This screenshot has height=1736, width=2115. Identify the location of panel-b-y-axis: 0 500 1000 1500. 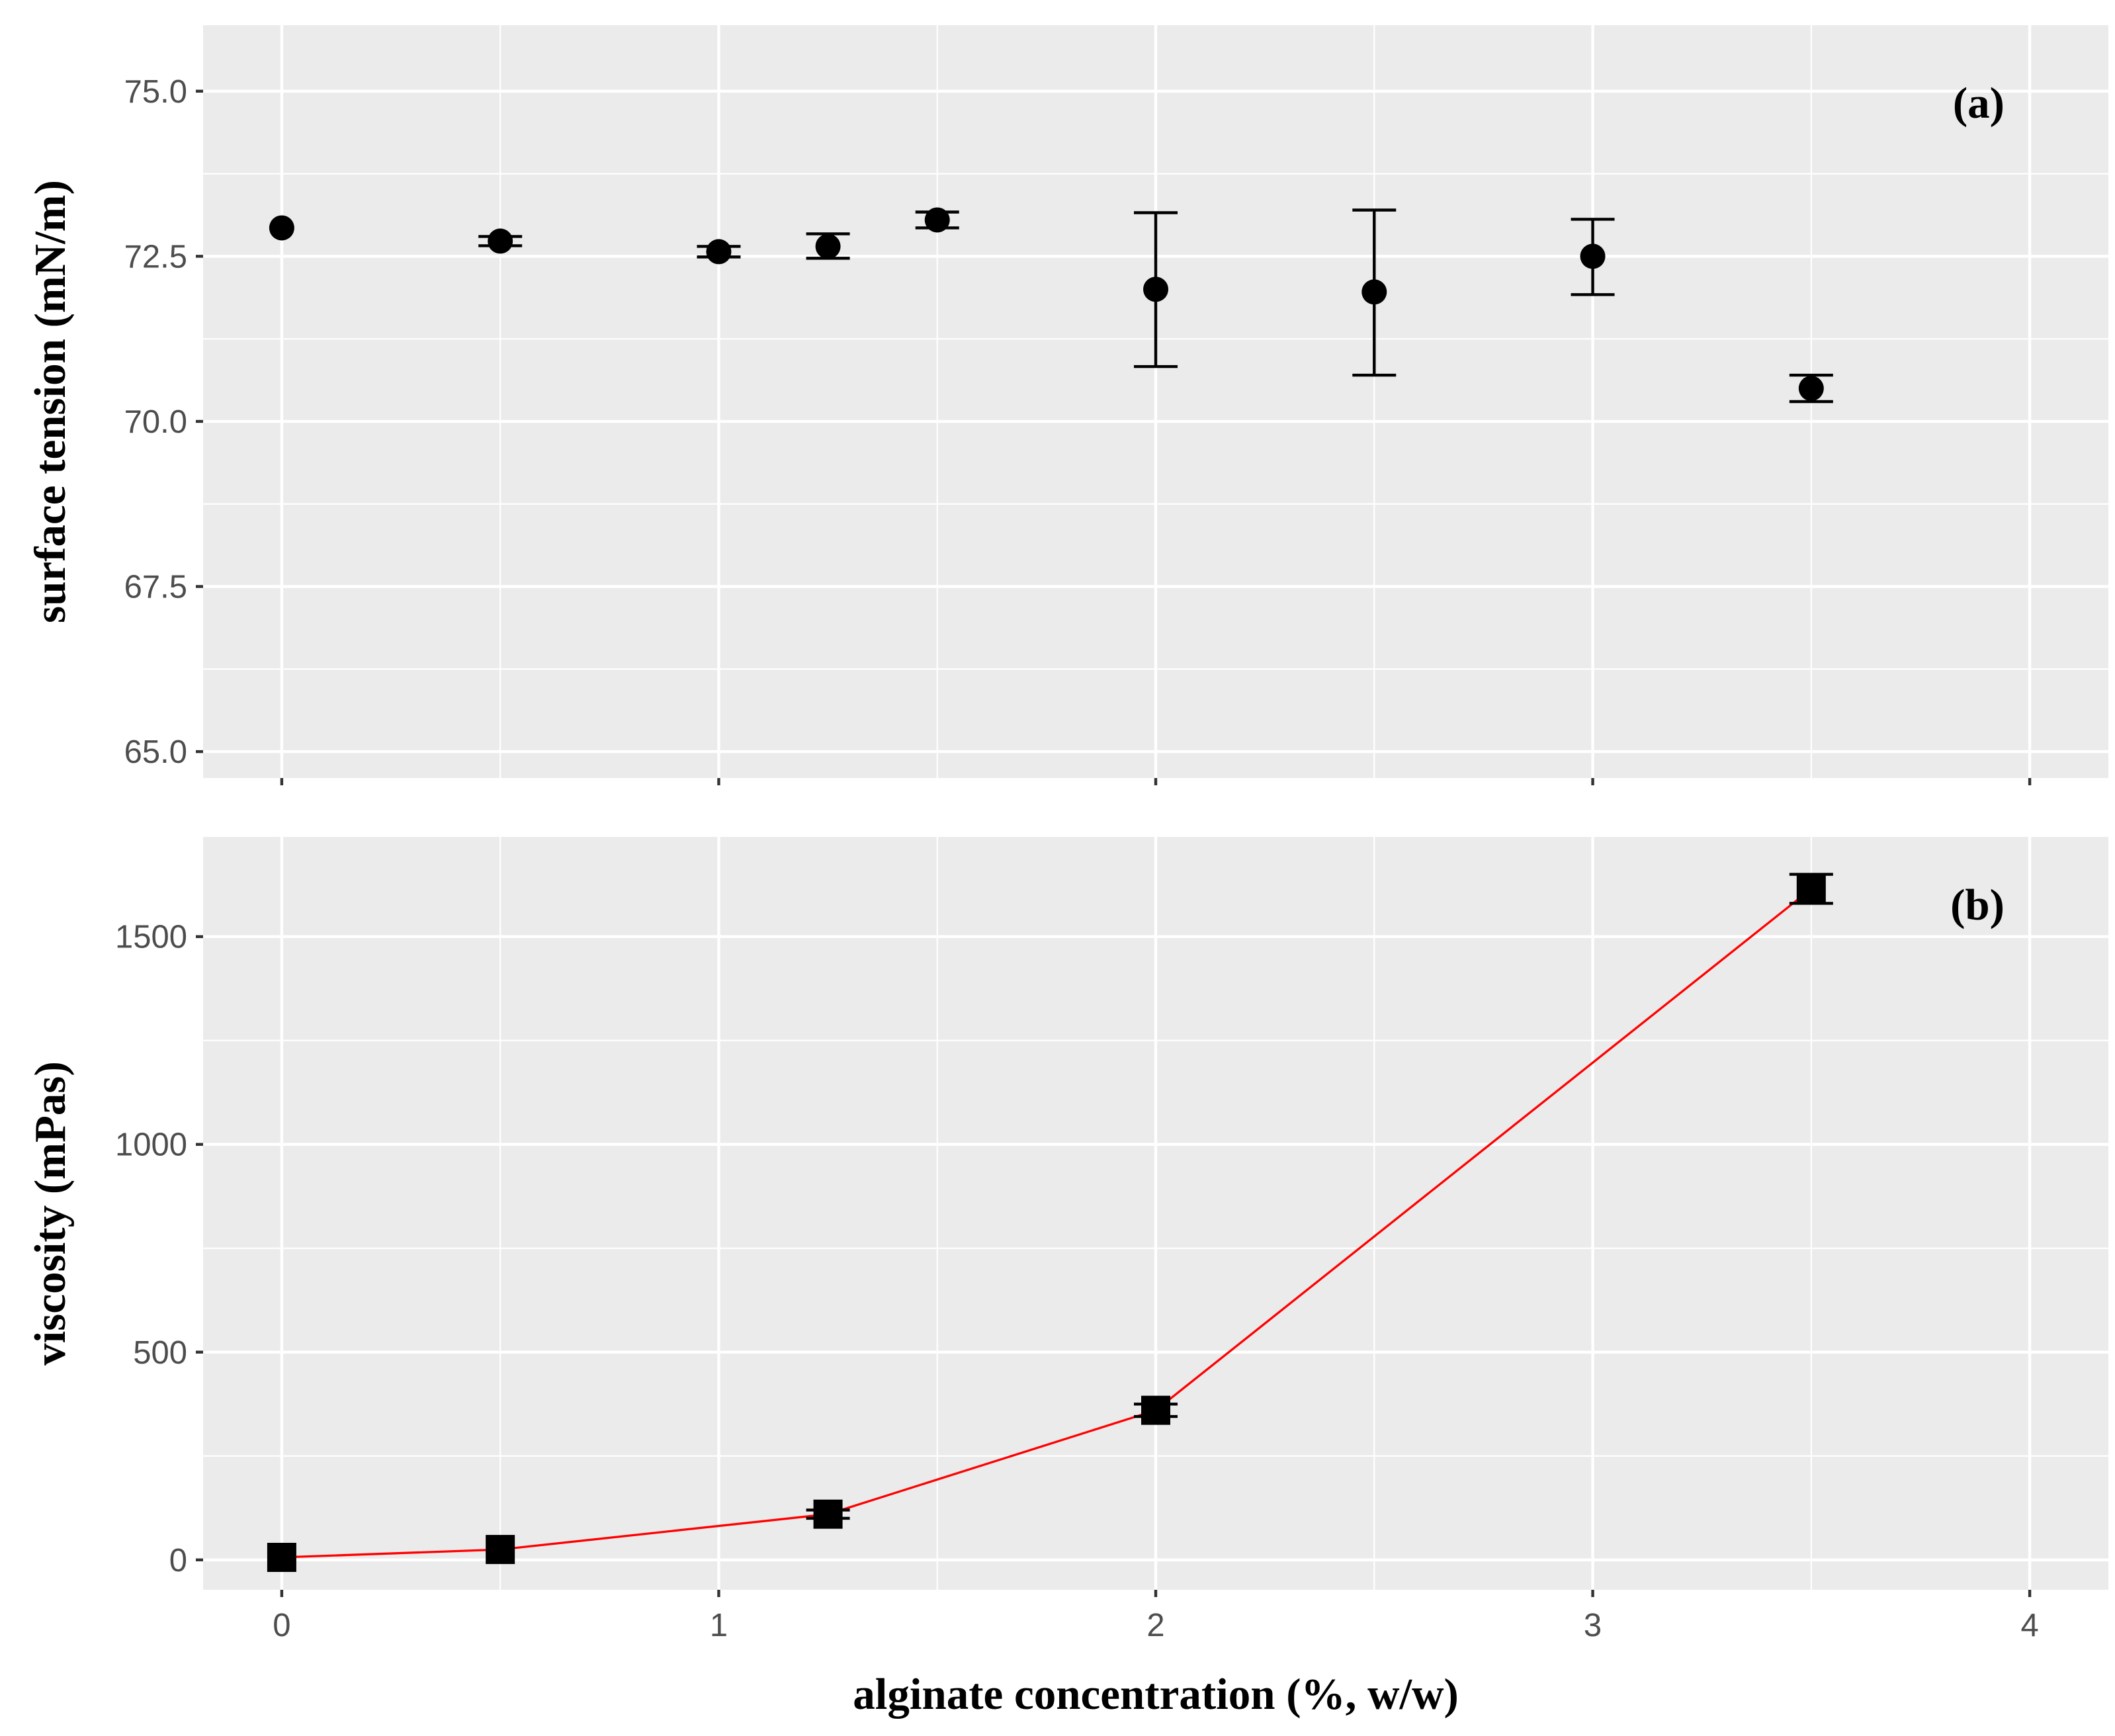
(159, 1249).